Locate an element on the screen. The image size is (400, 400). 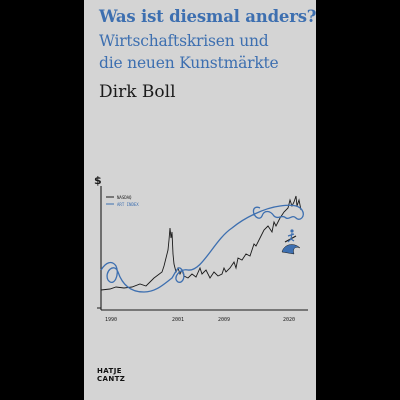
book-author: Dirk Boll is located at coordinates (137, 92).